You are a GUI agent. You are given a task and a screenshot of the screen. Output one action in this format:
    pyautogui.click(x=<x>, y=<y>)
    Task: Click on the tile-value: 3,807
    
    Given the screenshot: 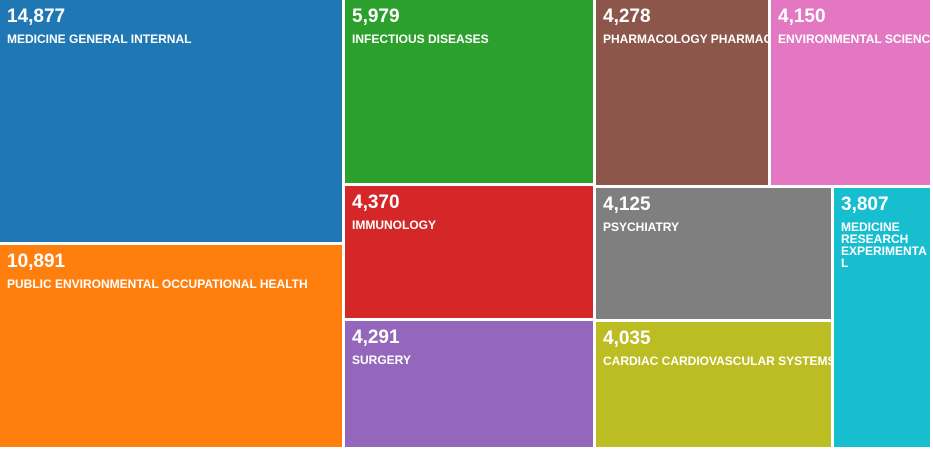 What is the action you would take?
    pyautogui.click(x=865, y=204)
    